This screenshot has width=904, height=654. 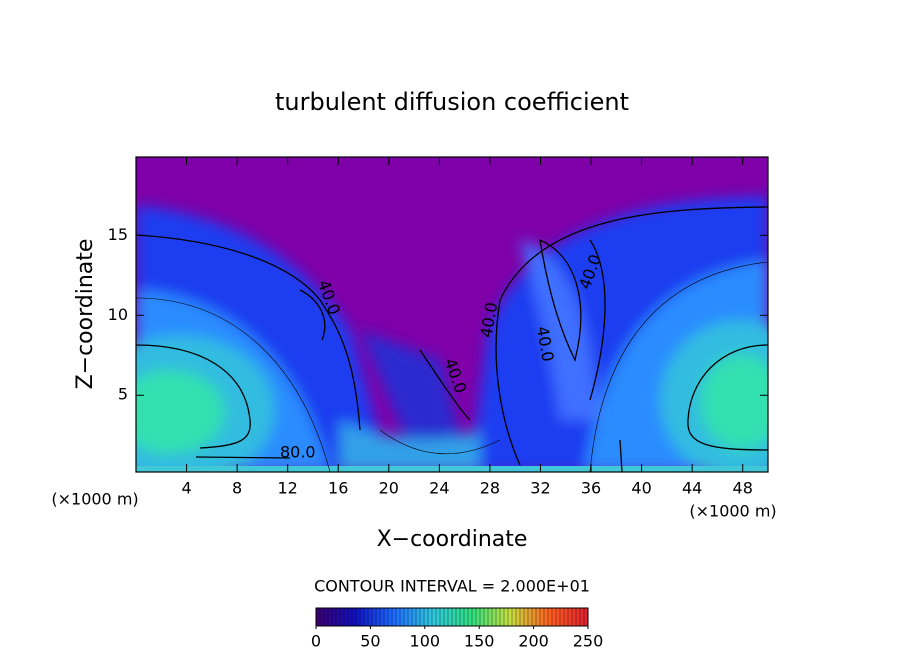 I want to click on colorbar-frame, so click(x=452, y=617).